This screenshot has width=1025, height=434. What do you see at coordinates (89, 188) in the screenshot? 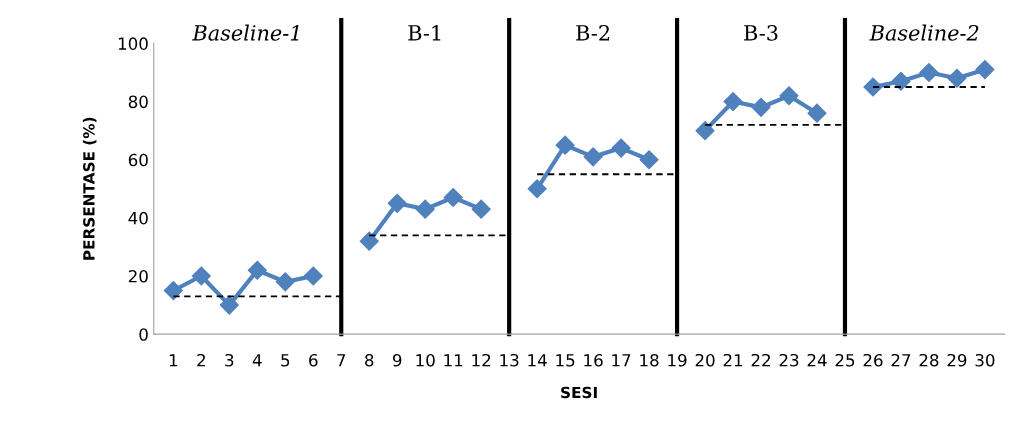
I see `y-axis-title: PERSENTASE (%)` at bounding box center [89, 188].